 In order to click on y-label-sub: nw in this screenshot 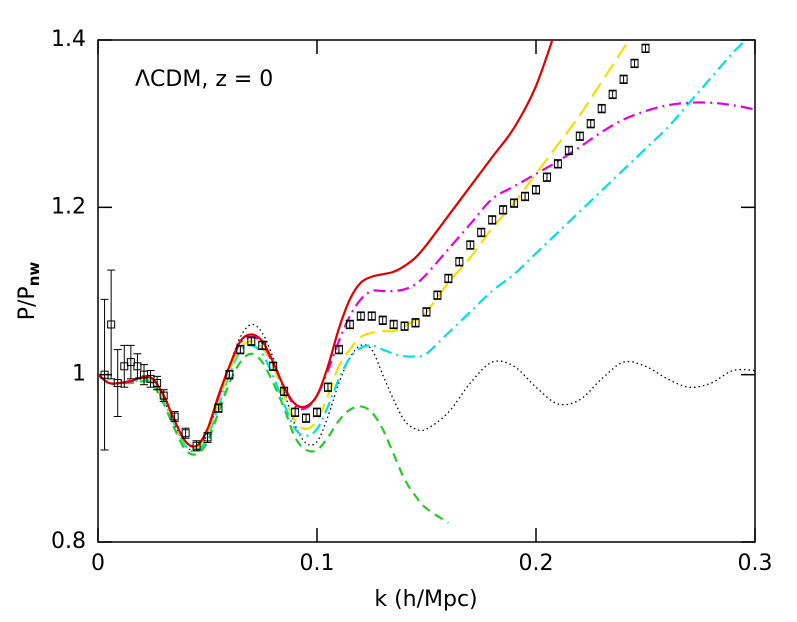, I will do `click(34, 274)`.